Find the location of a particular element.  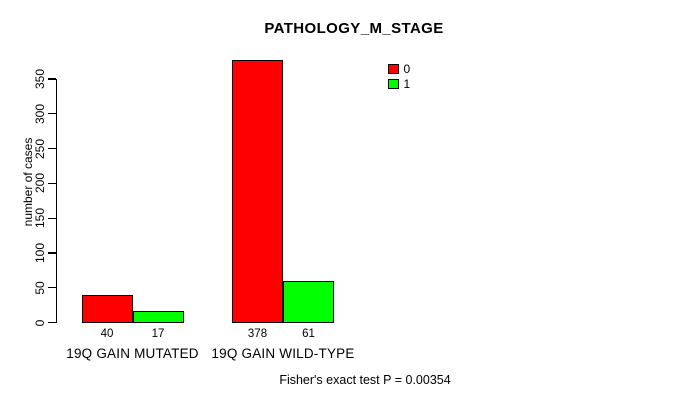

bar-value-label: 378 is located at coordinates (257, 333).